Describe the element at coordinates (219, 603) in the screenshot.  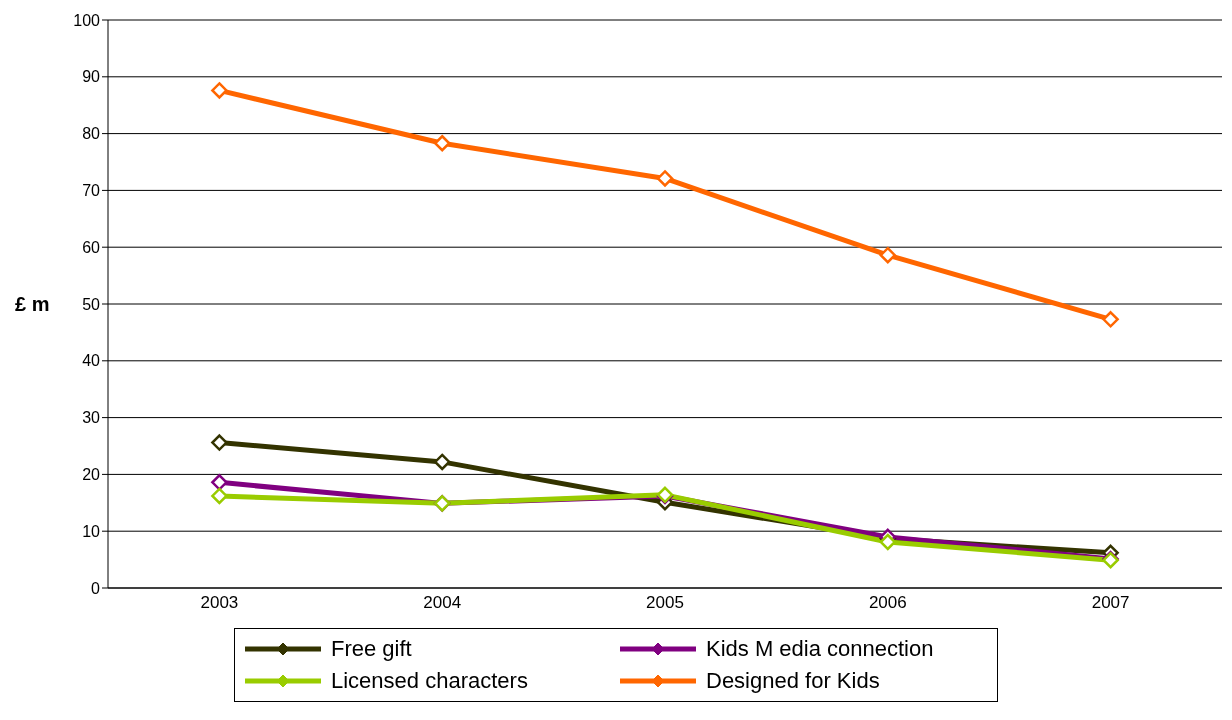
I see `x-tick-label: 2003` at that location.